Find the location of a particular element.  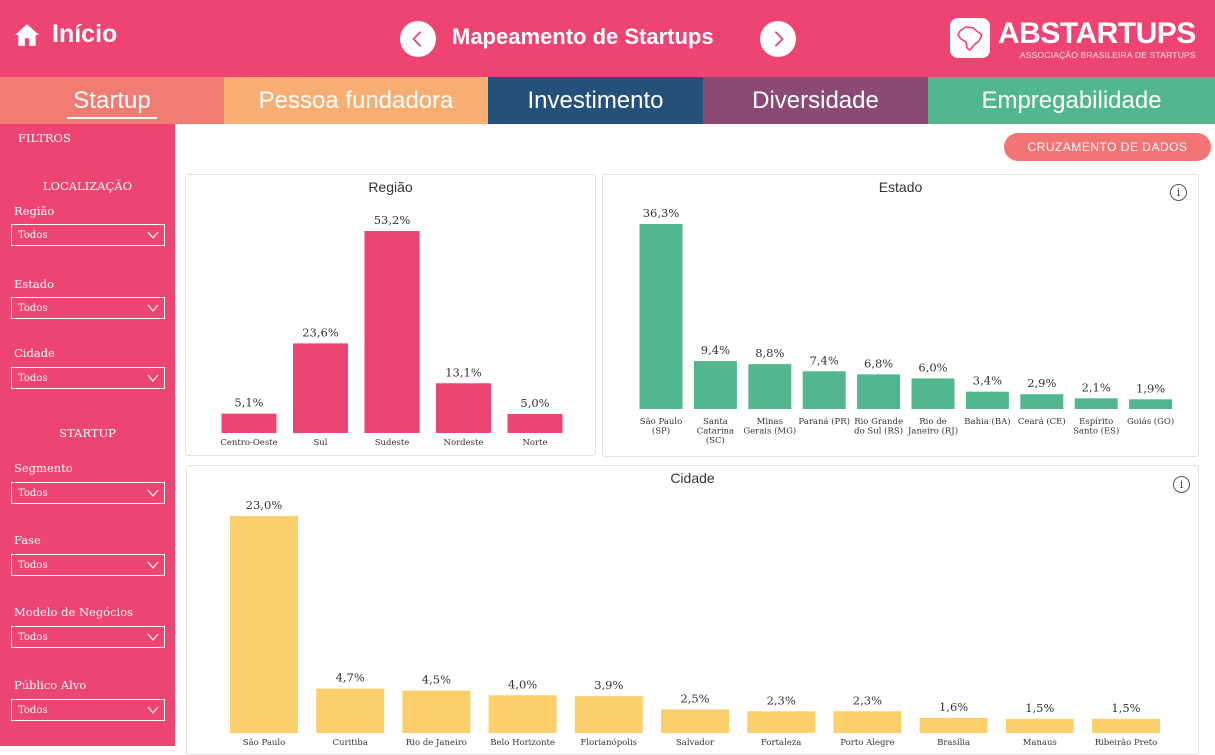

brand-subtitle: ASSOCIAÇÃO BRASILEIRA DE STARTUPS is located at coordinates (1107, 55).